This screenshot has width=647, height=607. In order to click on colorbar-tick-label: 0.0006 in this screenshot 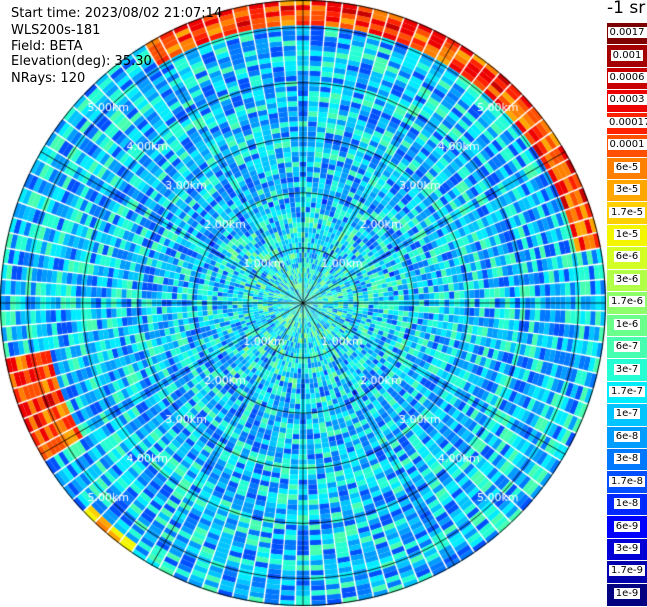, I will do `click(627, 78)`.